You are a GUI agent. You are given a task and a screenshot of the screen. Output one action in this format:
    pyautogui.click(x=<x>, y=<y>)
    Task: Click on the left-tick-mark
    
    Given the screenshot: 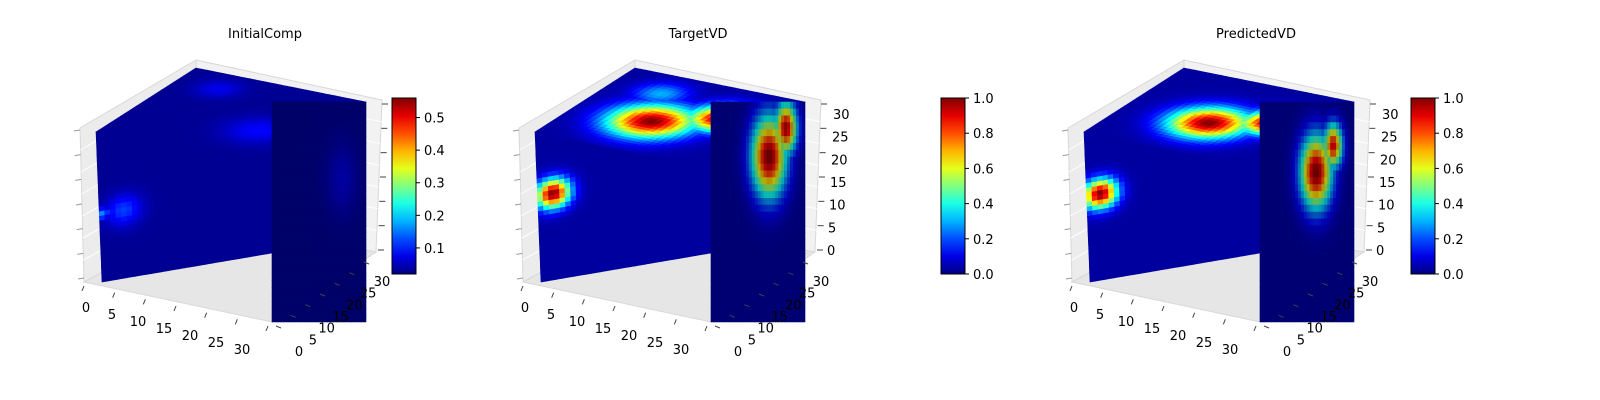 What is the action you would take?
    pyautogui.click(x=80, y=253)
    